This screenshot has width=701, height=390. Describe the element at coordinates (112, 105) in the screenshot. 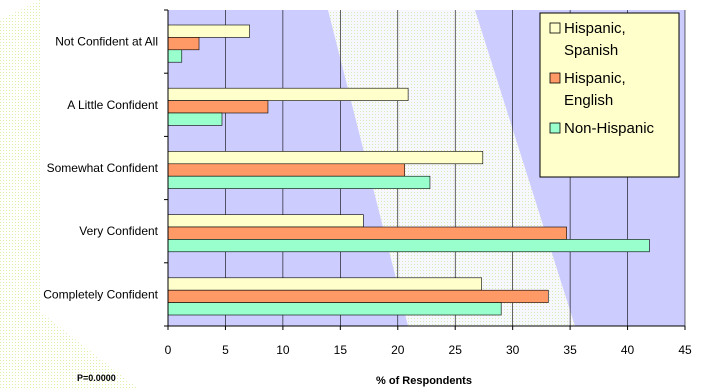

I see `category-label: A Little Confident` at that location.